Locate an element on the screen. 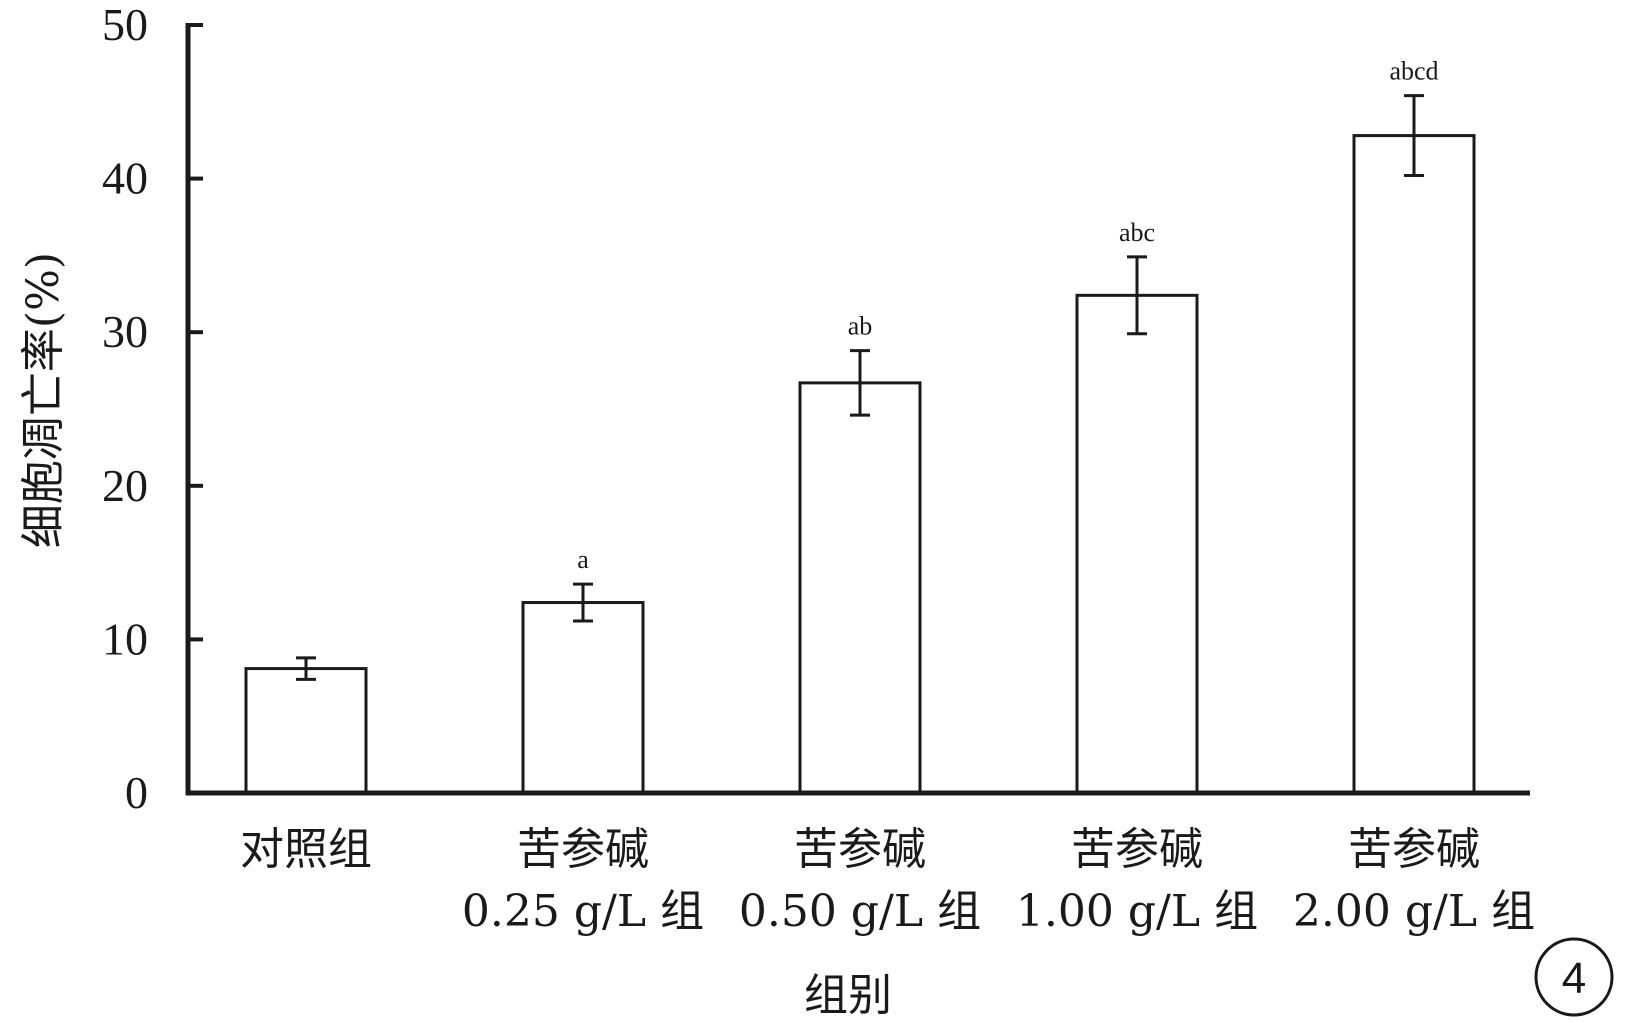 The image size is (1634, 1022). panel-label: 4 is located at coordinates (1574, 978).